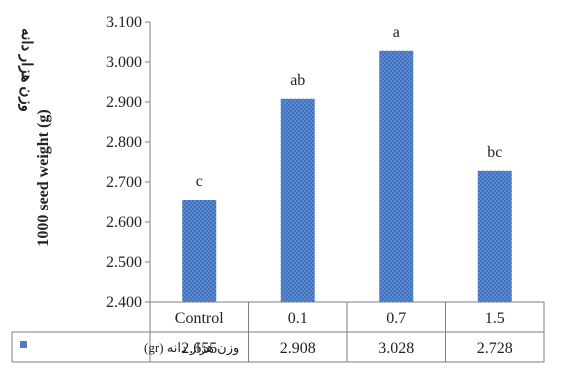 The height and width of the screenshot is (372, 564). What do you see at coordinates (199, 348) in the screenshot?
I see `data-value-label: 2.655` at bounding box center [199, 348].